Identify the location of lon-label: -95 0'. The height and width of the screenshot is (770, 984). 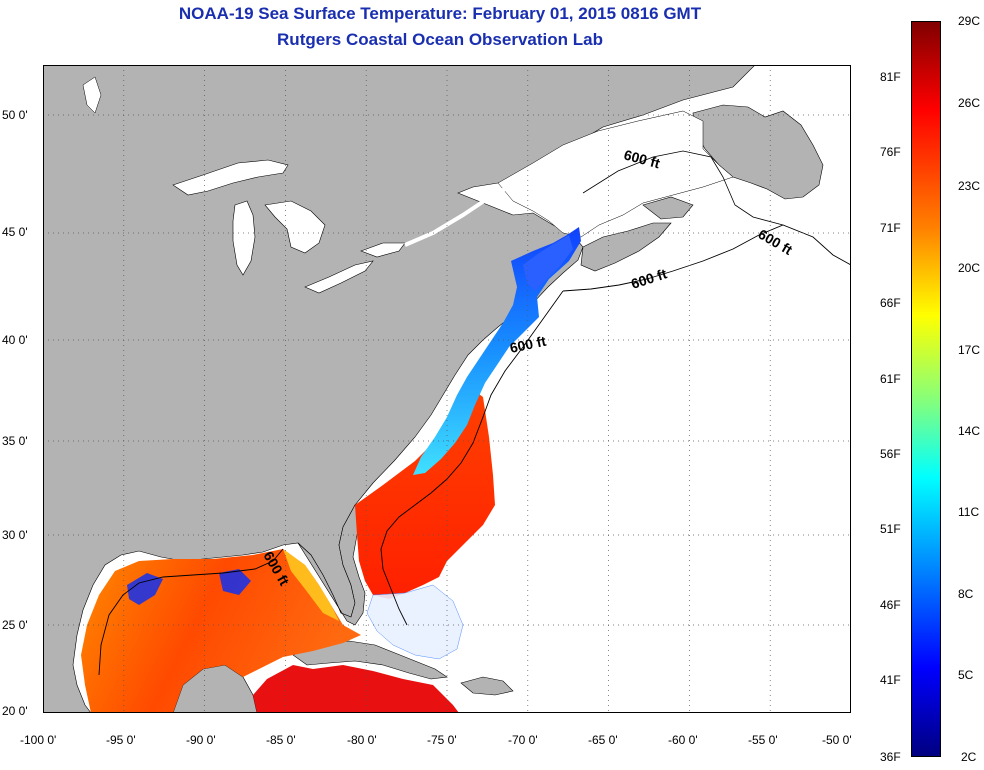
(121, 740).